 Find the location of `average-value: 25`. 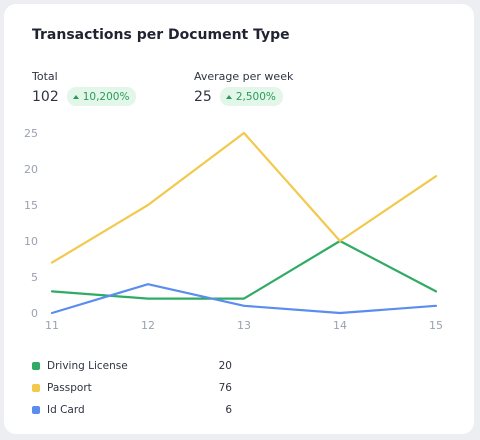

average-value: 25 is located at coordinates (203, 96).